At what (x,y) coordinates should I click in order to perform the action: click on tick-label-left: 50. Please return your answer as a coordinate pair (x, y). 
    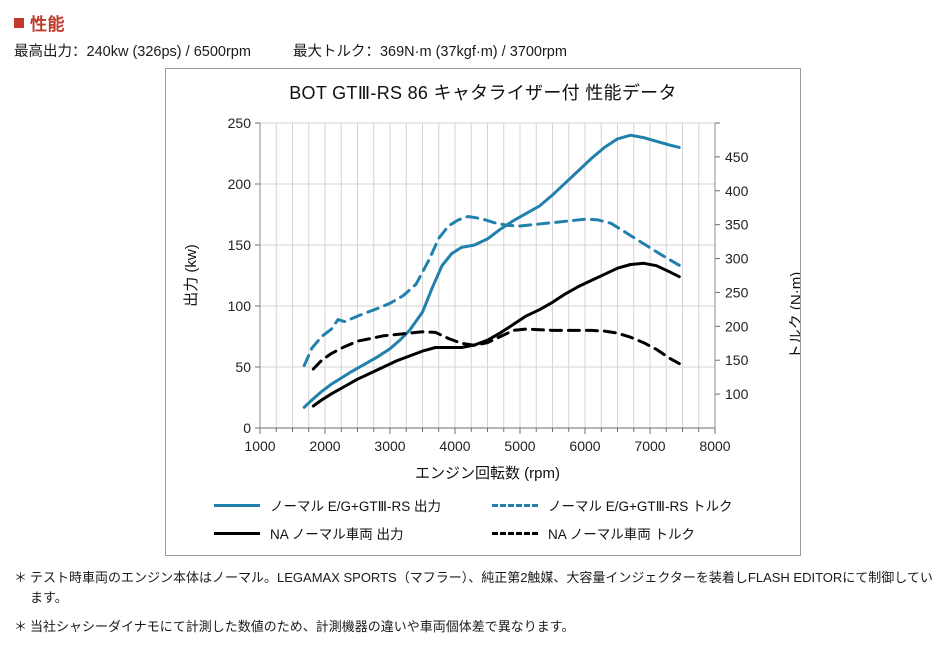
    Looking at the image, I should click on (243, 367).